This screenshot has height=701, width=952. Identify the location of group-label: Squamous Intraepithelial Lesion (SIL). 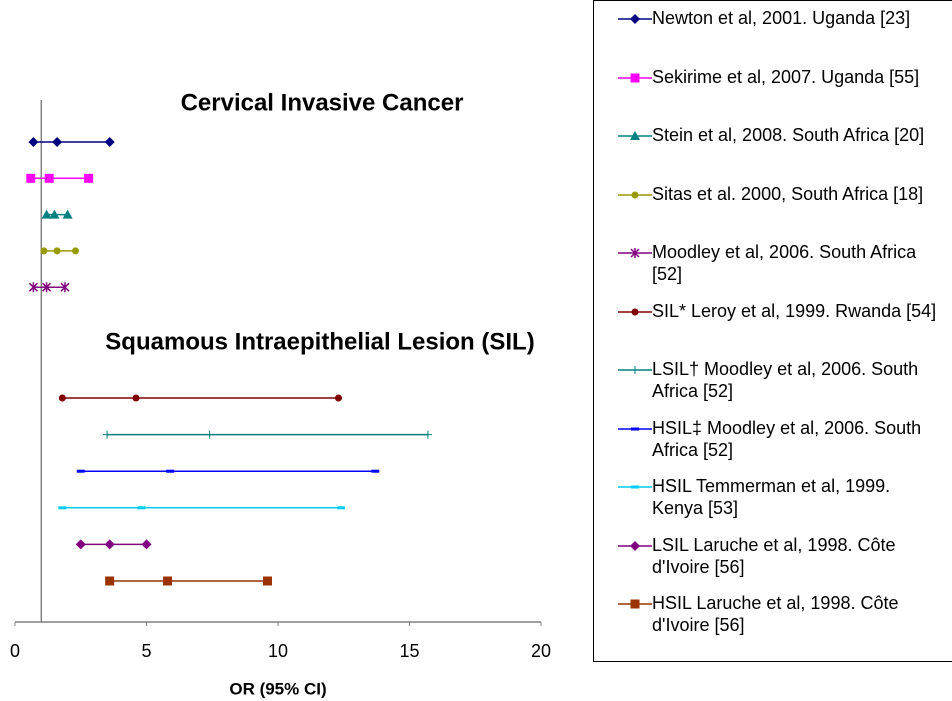
(319, 341).